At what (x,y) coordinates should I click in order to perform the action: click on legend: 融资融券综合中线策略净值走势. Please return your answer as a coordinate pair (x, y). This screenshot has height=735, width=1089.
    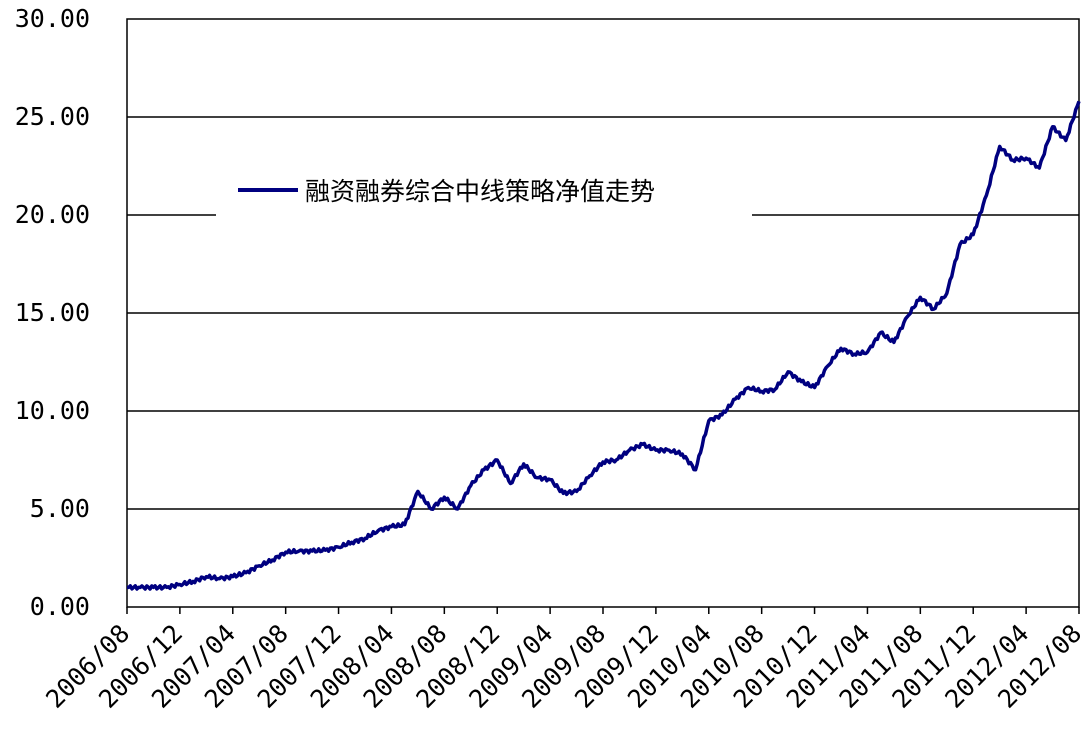
    Looking at the image, I should click on (484, 195).